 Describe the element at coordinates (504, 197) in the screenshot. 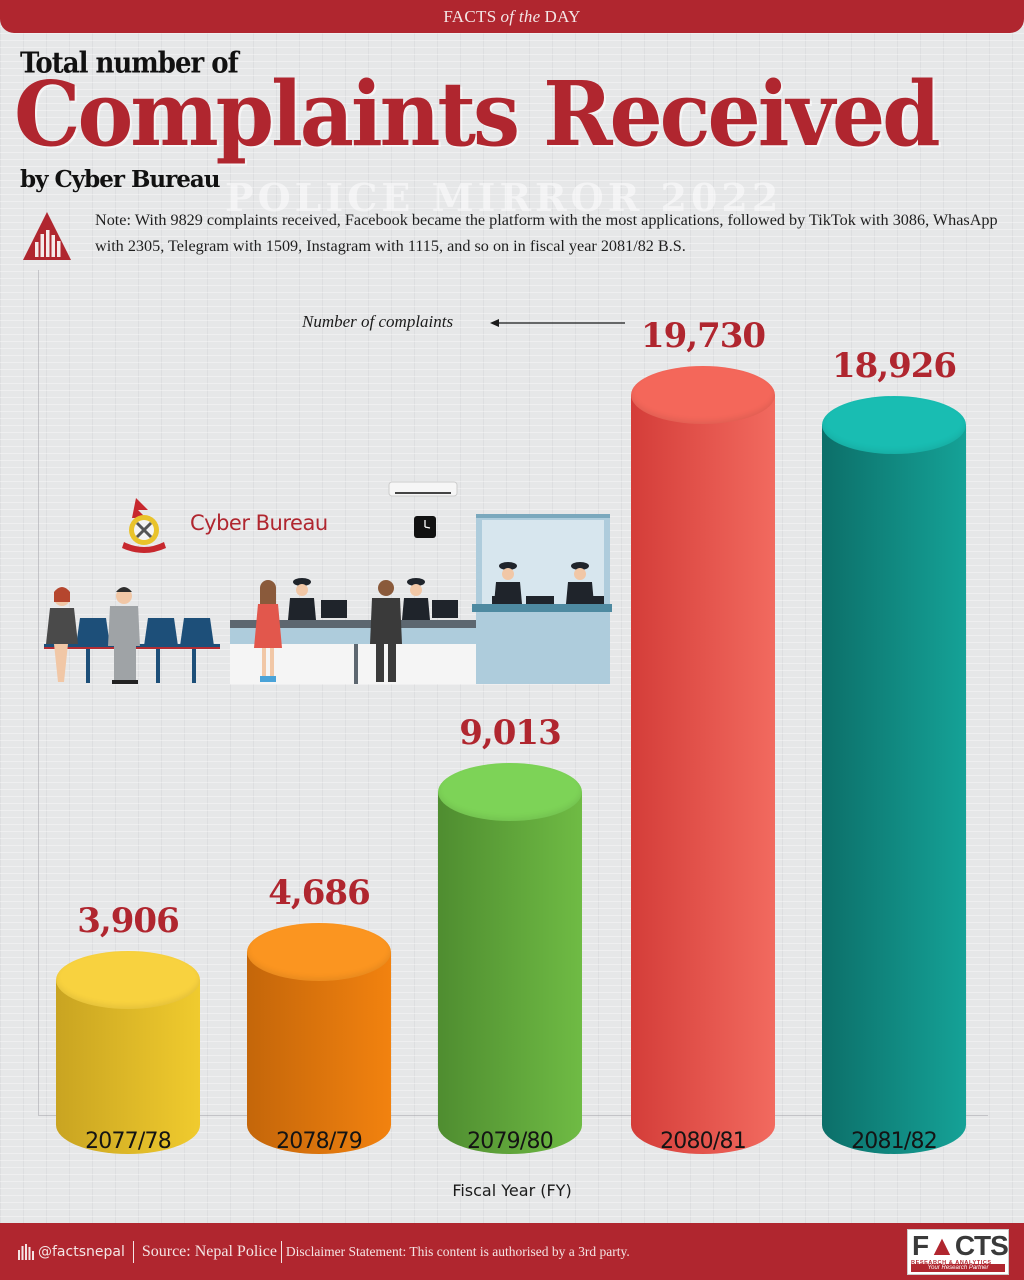

I see `background-watermark: POLICE MIRROR 2022` at that location.